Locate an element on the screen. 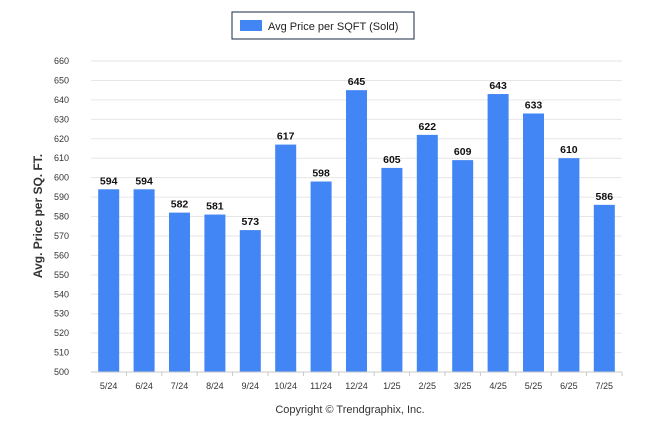  y-tick-label: 600 is located at coordinates (61, 178).